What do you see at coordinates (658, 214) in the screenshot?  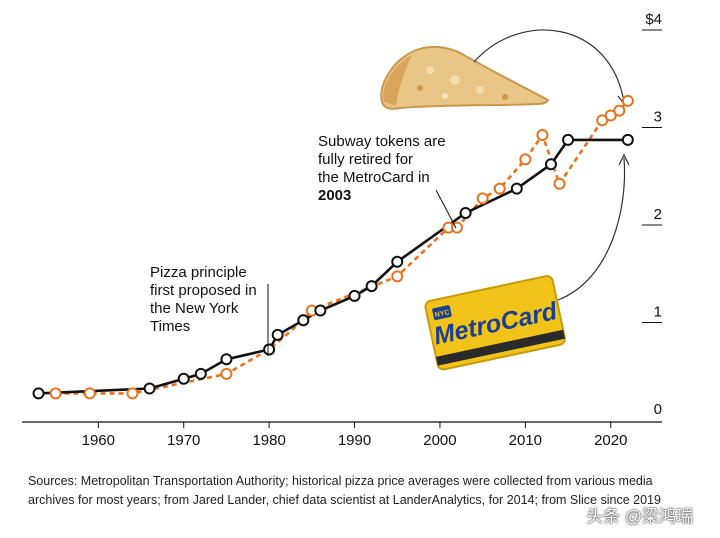 I see `y-tick-label: 2` at bounding box center [658, 214].